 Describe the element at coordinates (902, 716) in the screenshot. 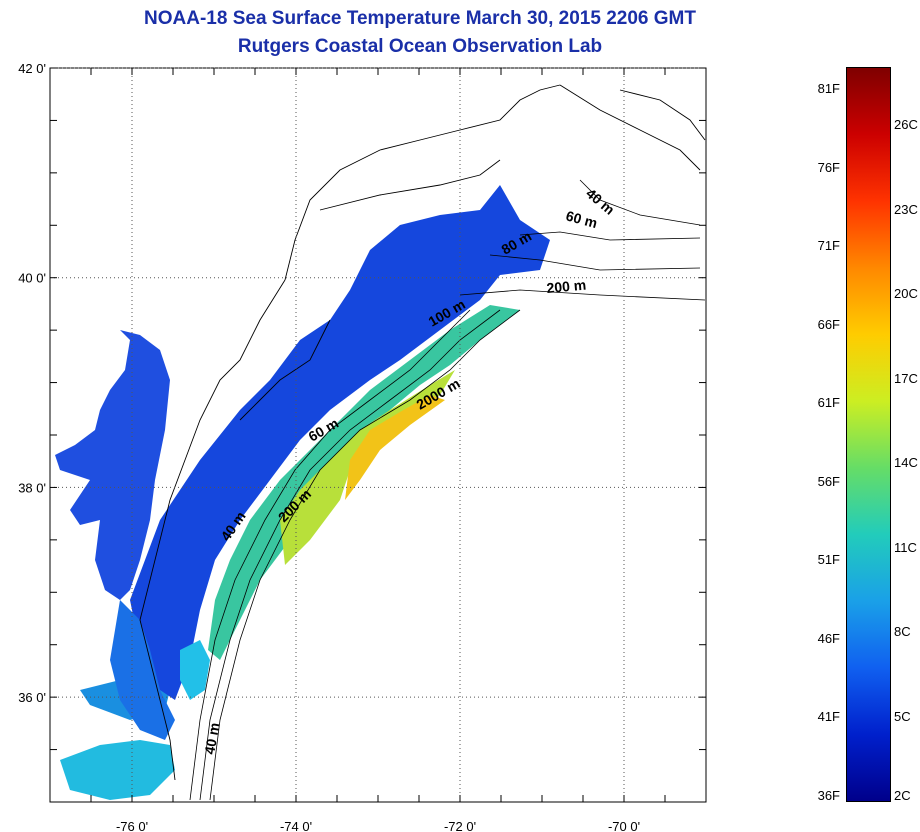

I see `colorbar-celsius-label: 5C` at that location.